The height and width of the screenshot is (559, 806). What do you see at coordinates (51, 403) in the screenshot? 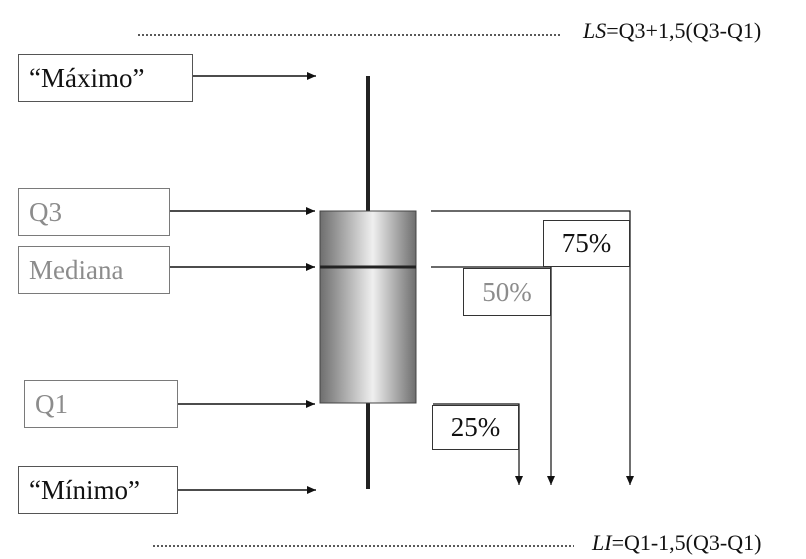
I see `label-q1-text: Q1` at bounding box center [51, 403].